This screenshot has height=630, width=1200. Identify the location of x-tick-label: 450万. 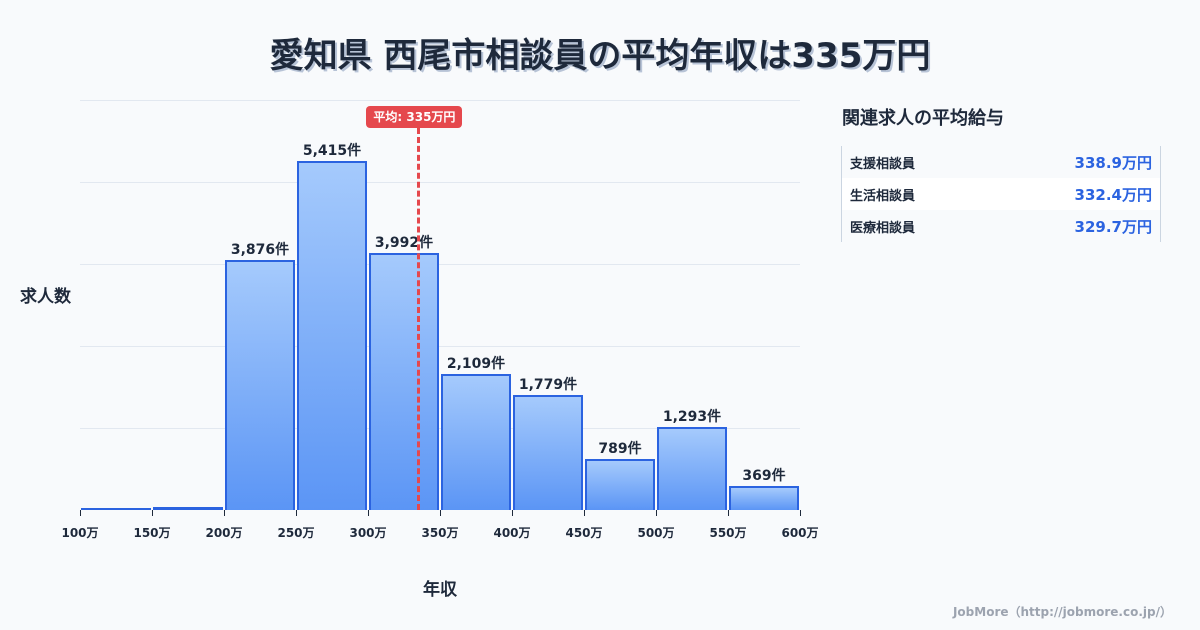
(584, 533).